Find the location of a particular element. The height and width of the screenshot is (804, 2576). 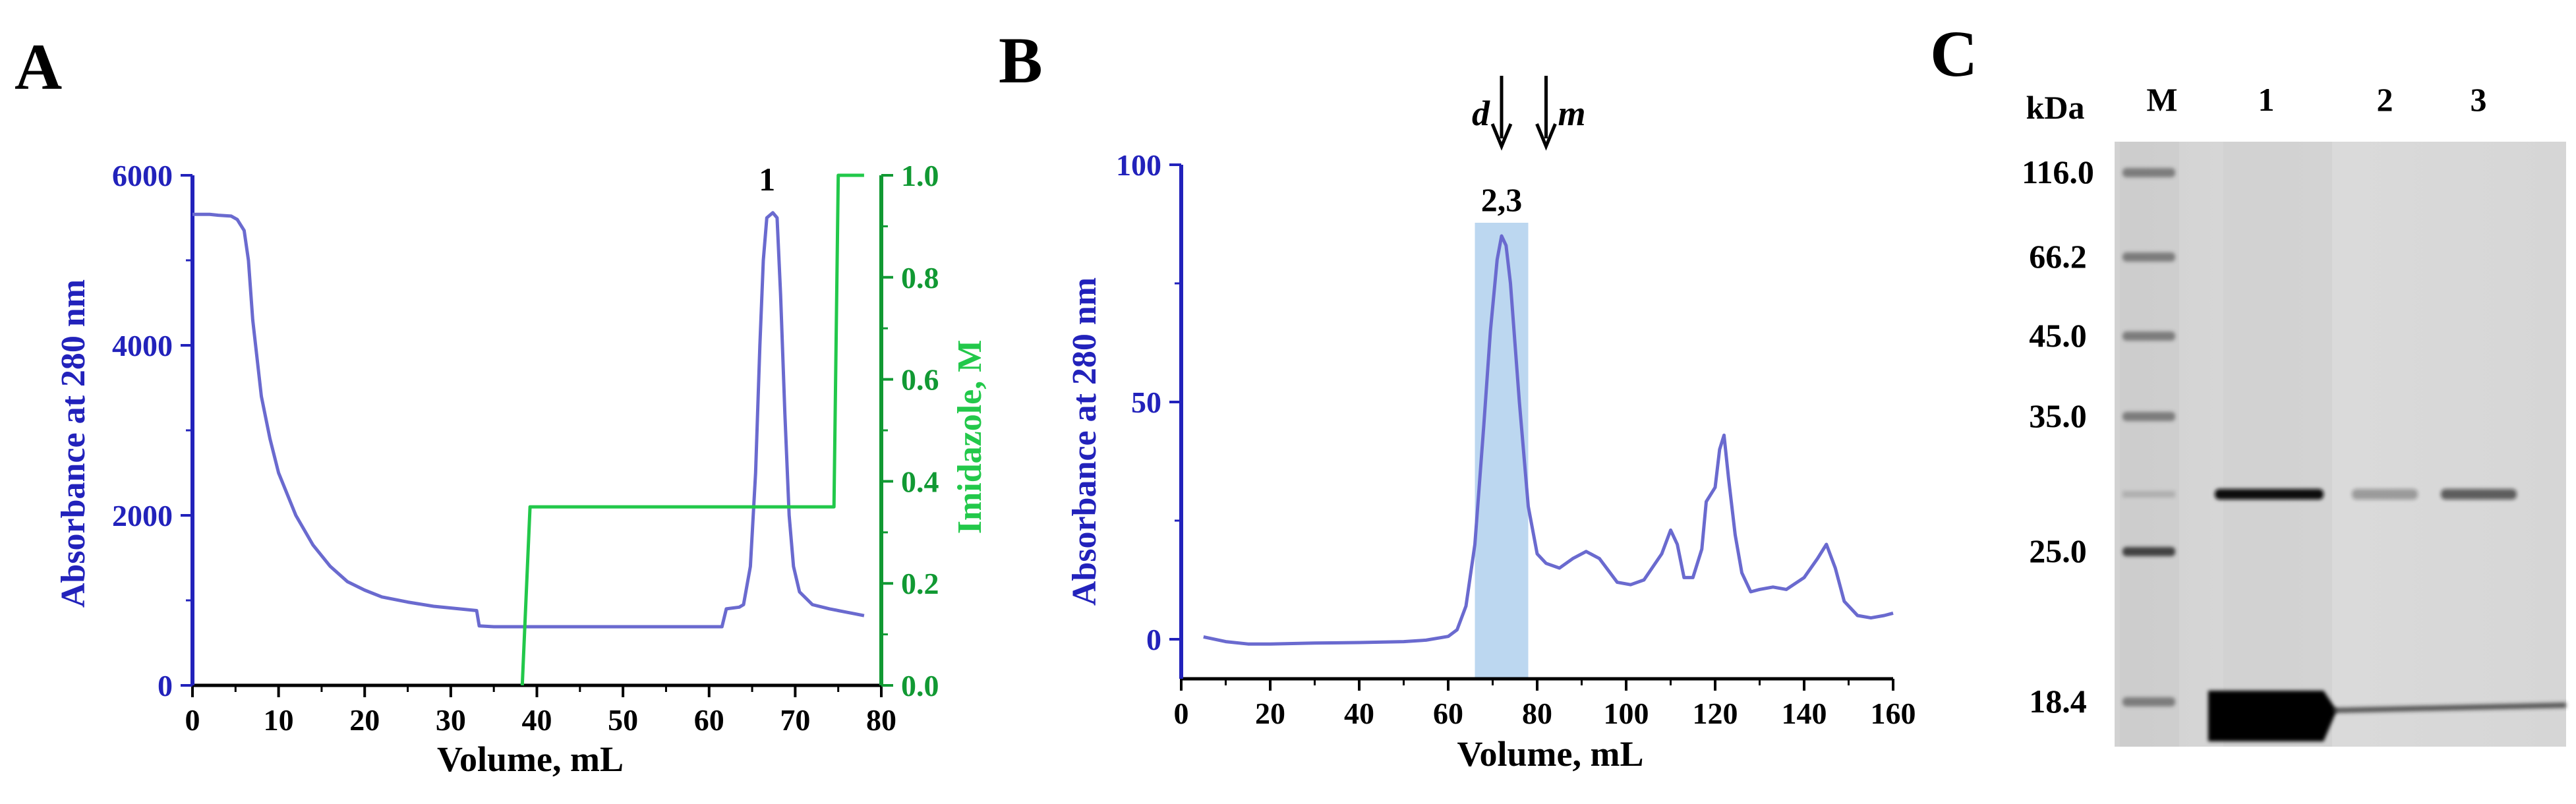

a-x-tick-label: 0 is located at coordinates (193, 720).